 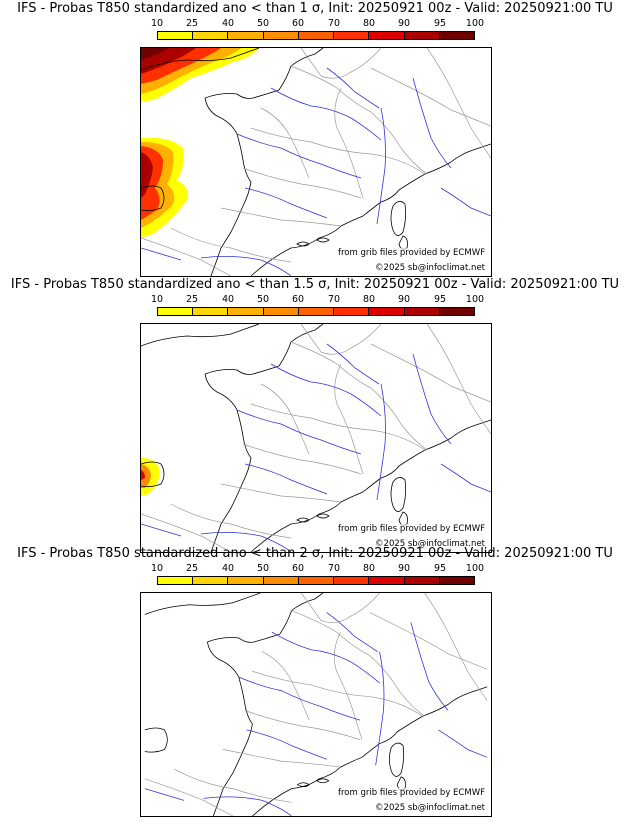 I want to click on map-graphic, so click(x=316, y=704).